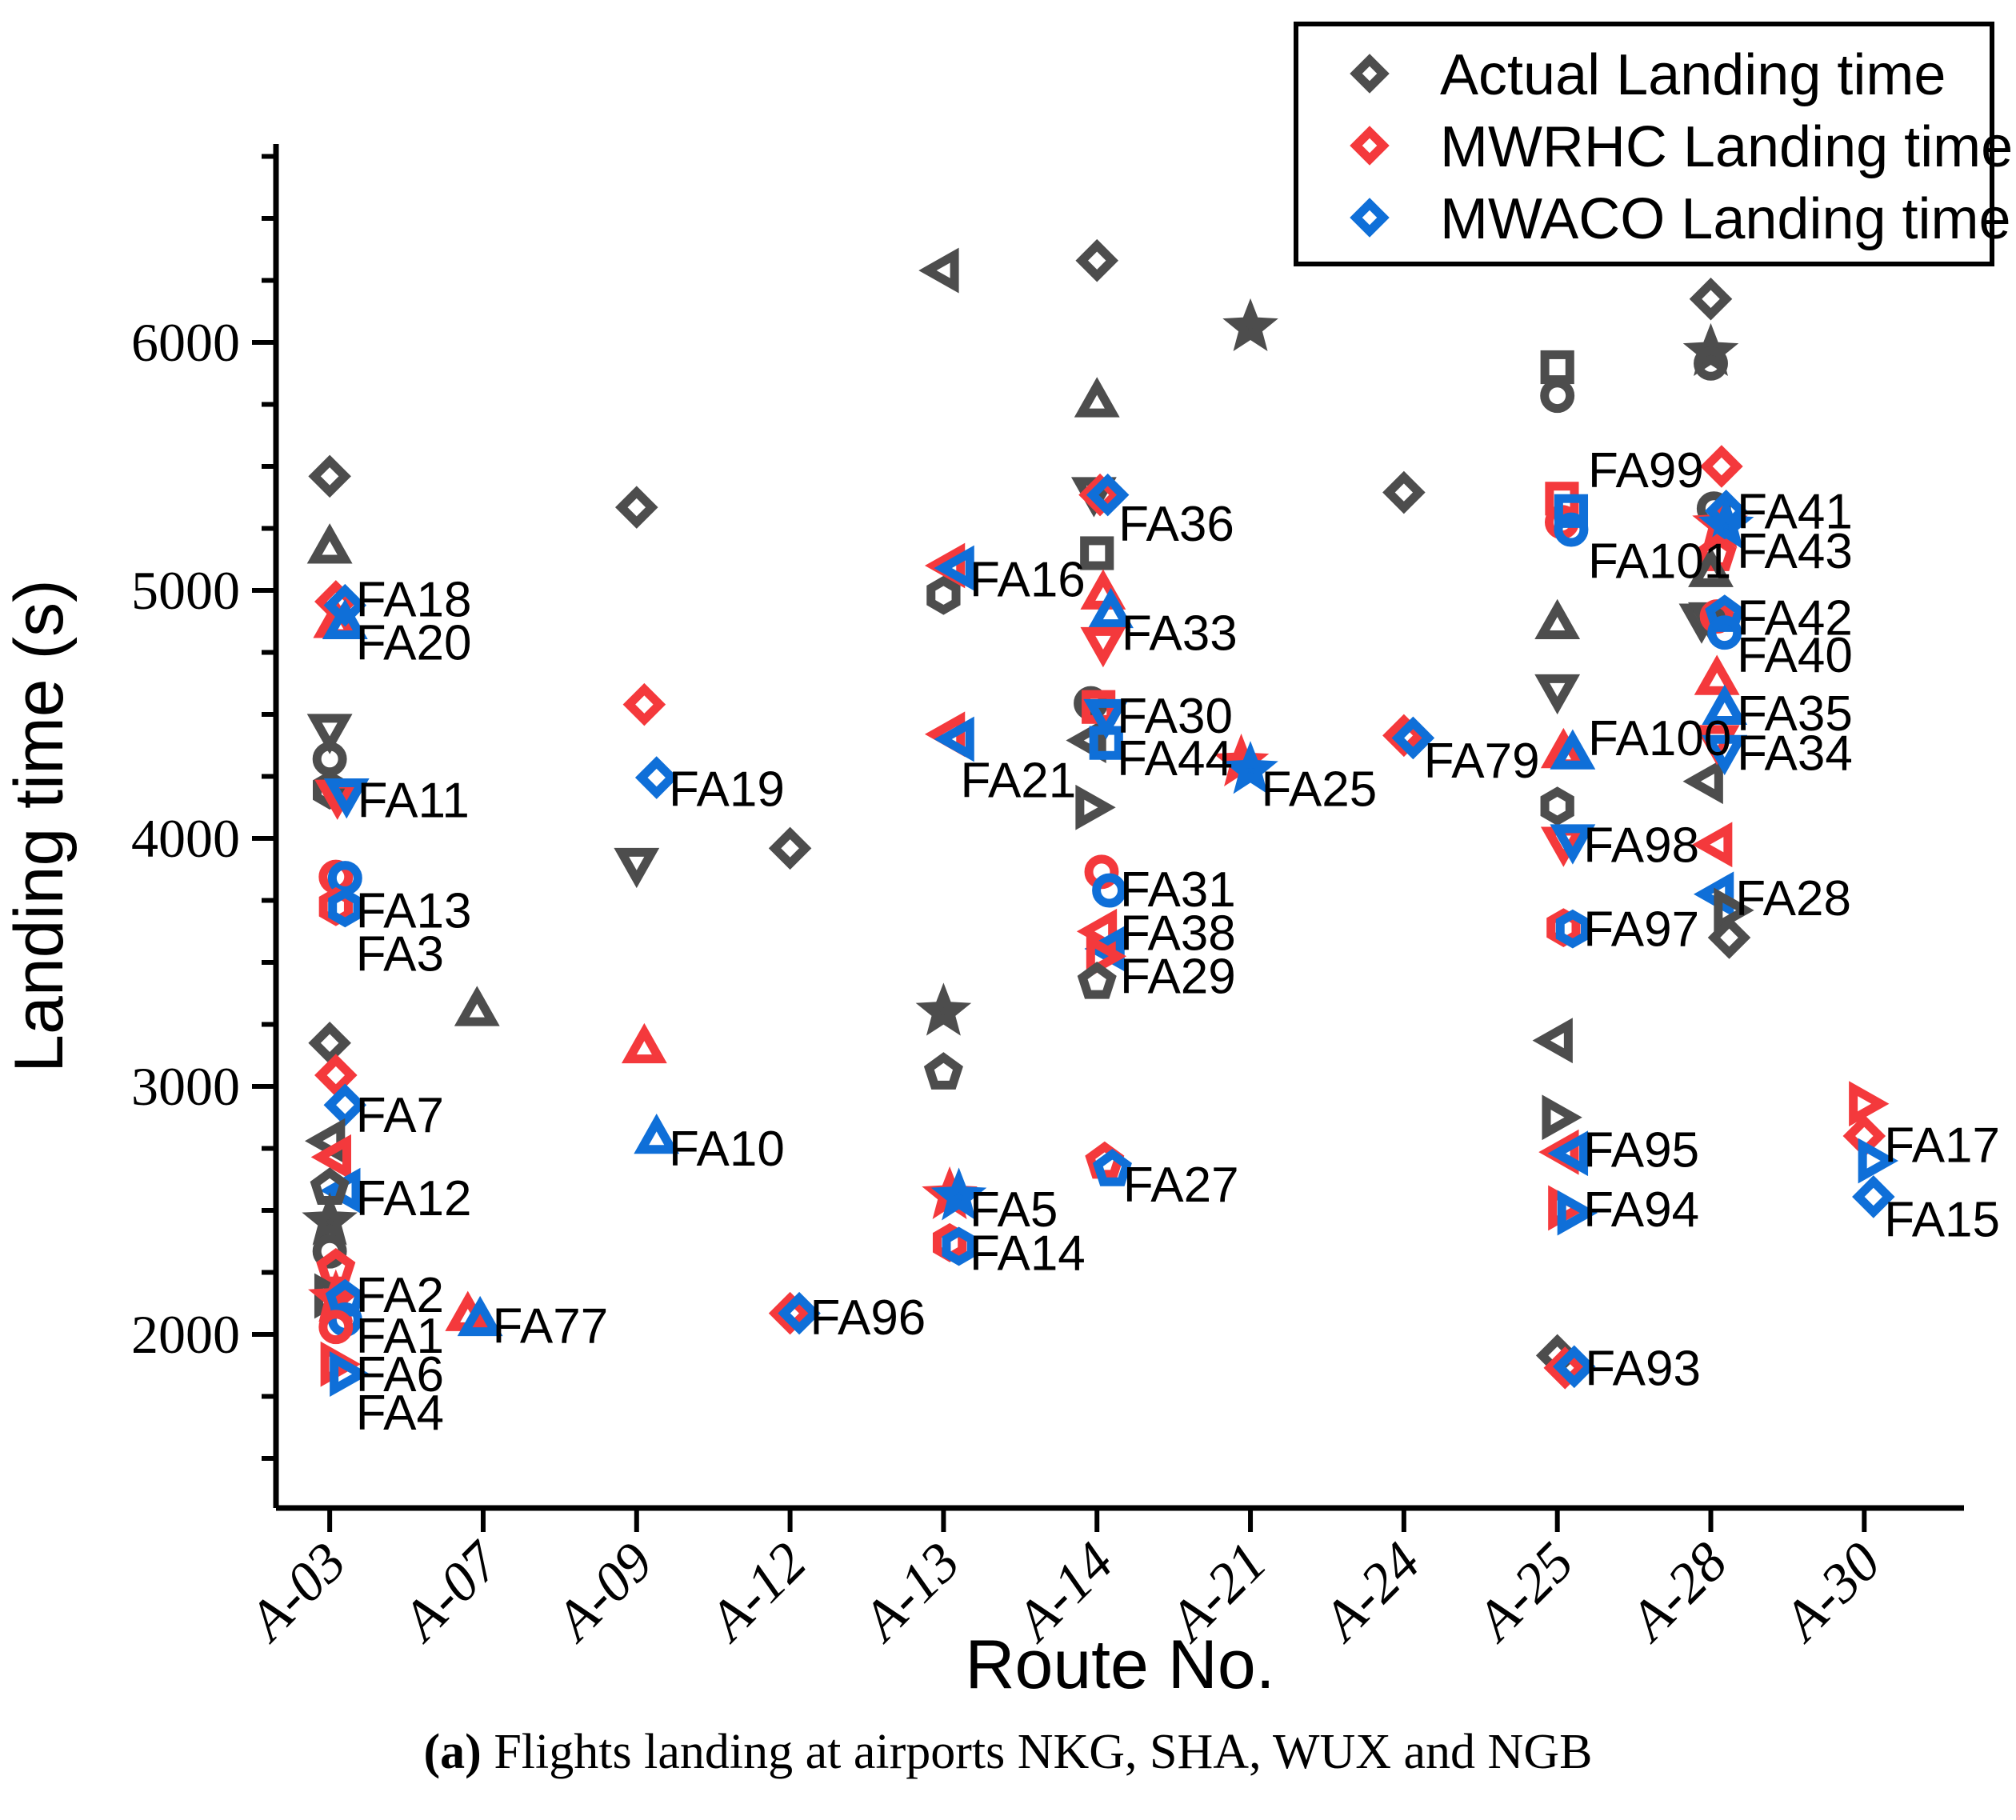 This screenshot has height=1820, width=2016. I want to click on legend-label: MWACO Landing time, so click(1725, 219).